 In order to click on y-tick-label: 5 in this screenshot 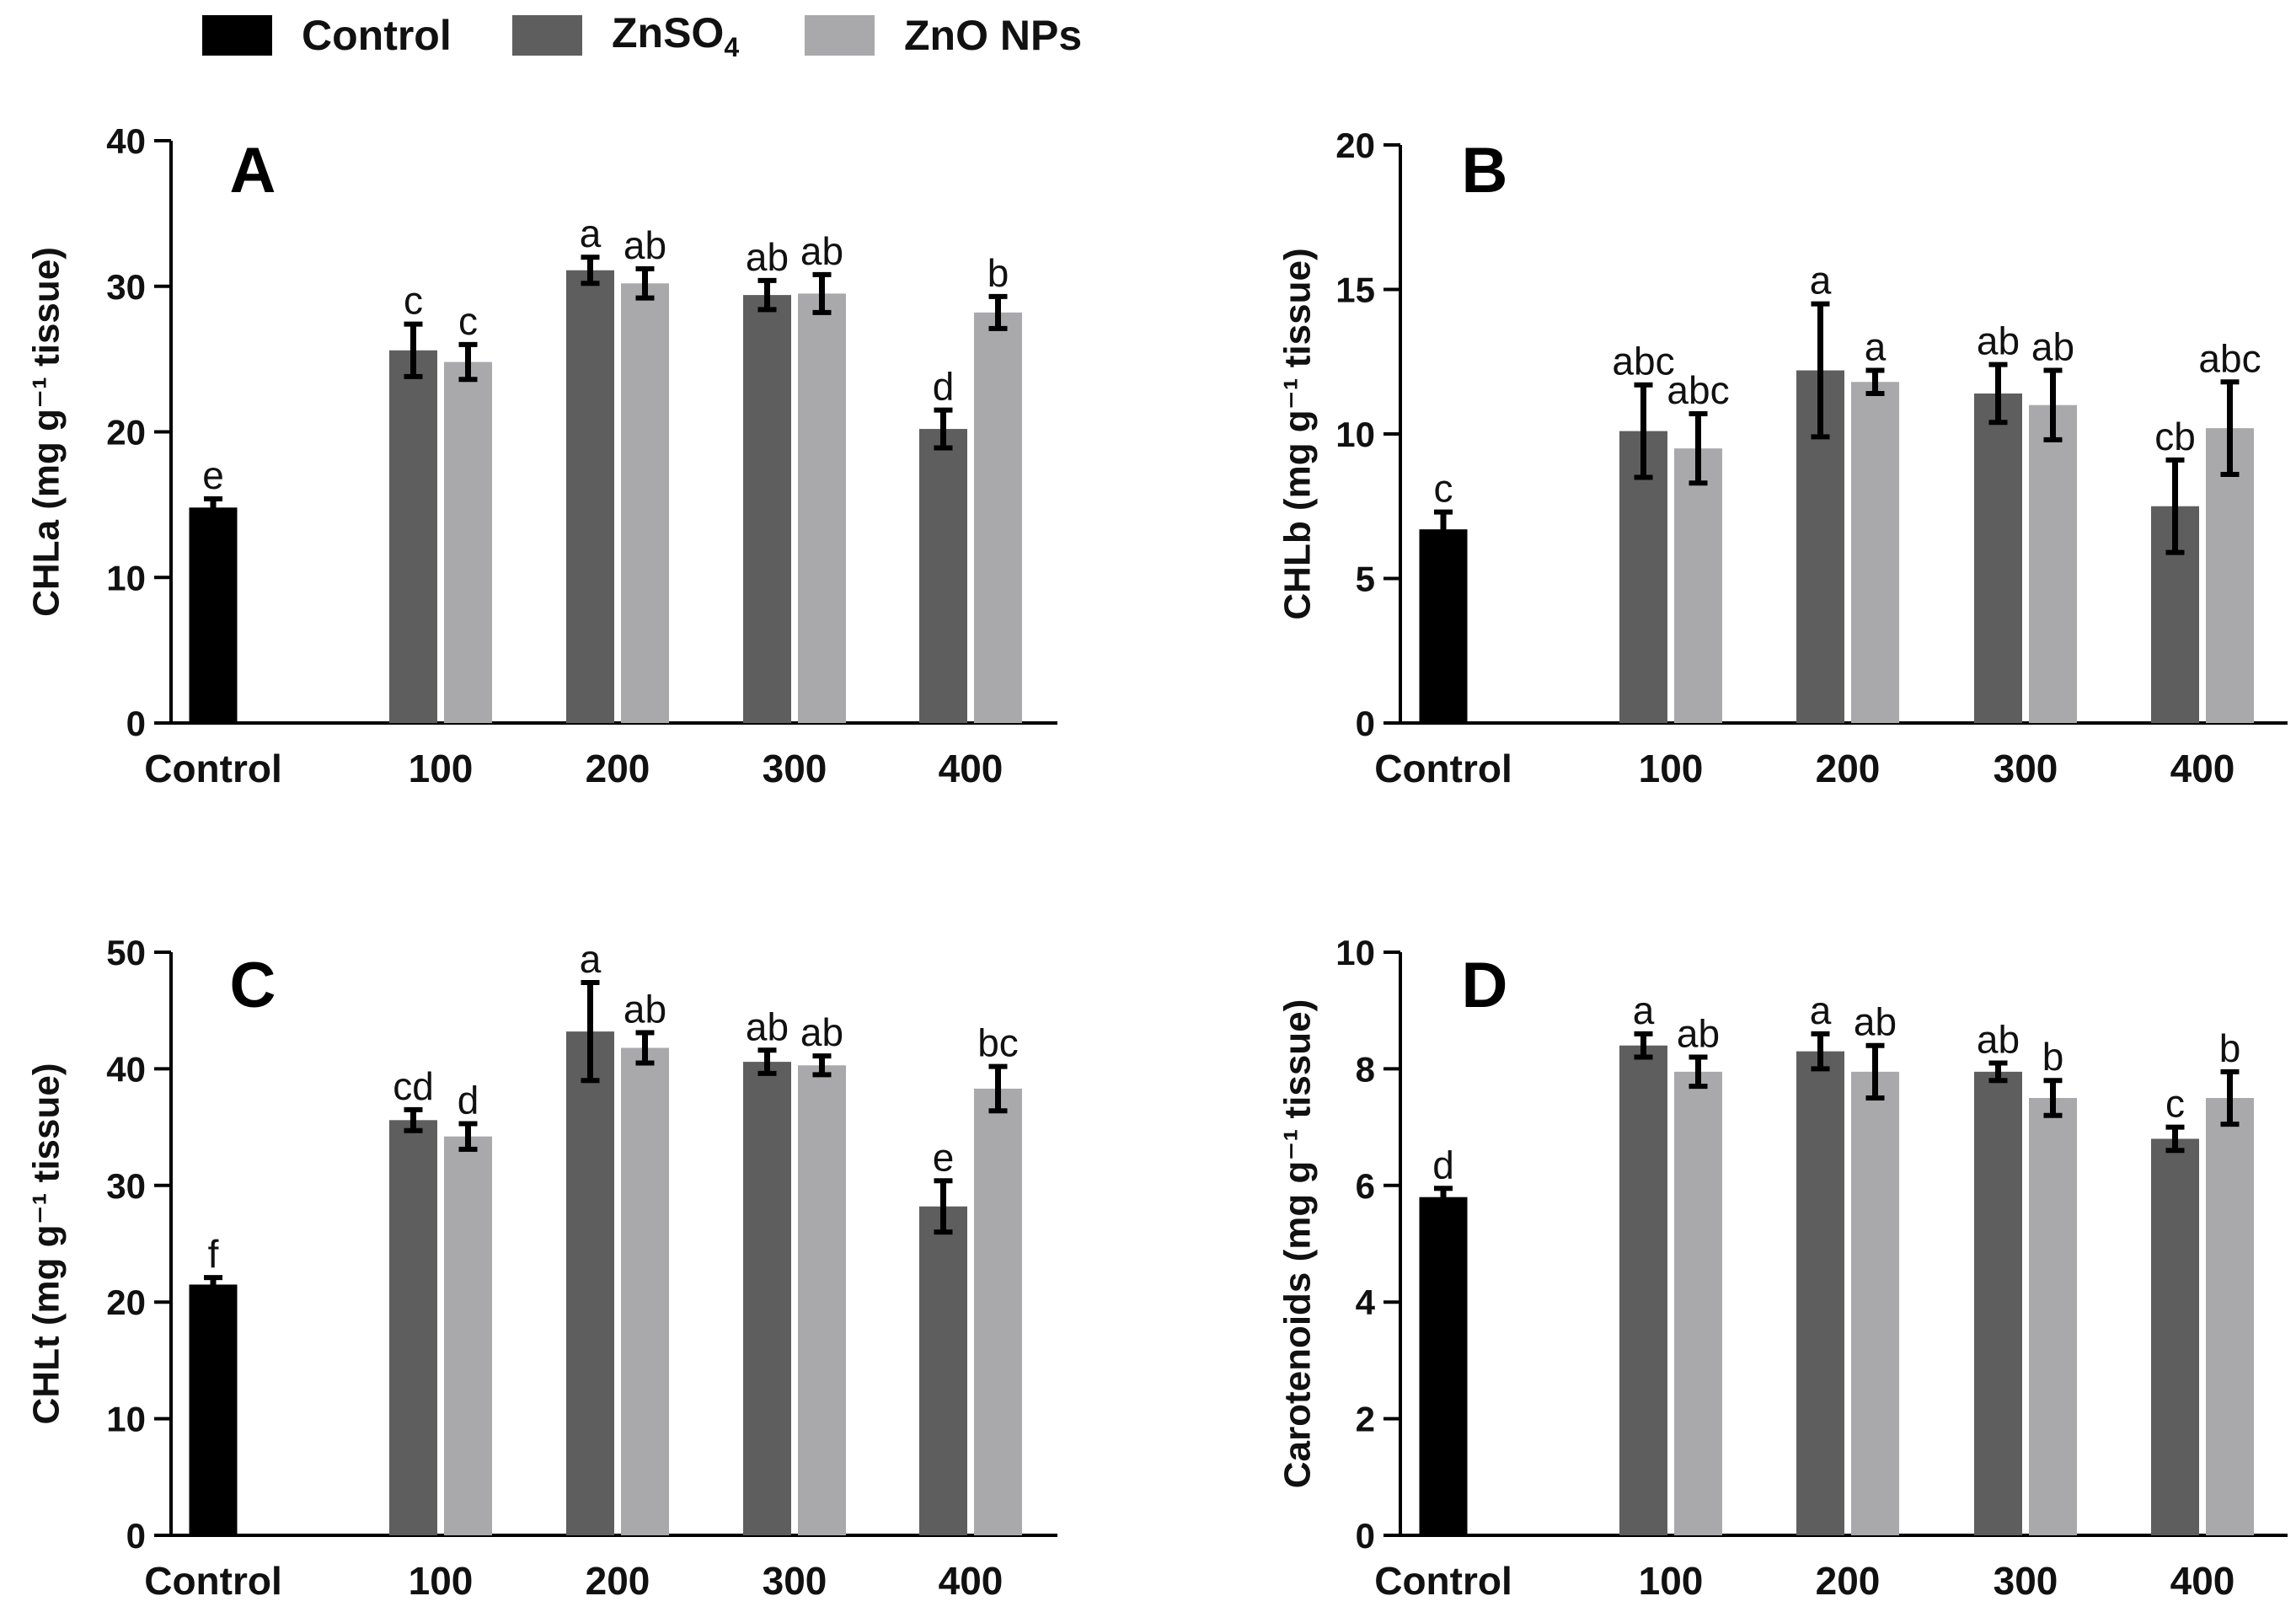, I will do `click(1365, 579)`.